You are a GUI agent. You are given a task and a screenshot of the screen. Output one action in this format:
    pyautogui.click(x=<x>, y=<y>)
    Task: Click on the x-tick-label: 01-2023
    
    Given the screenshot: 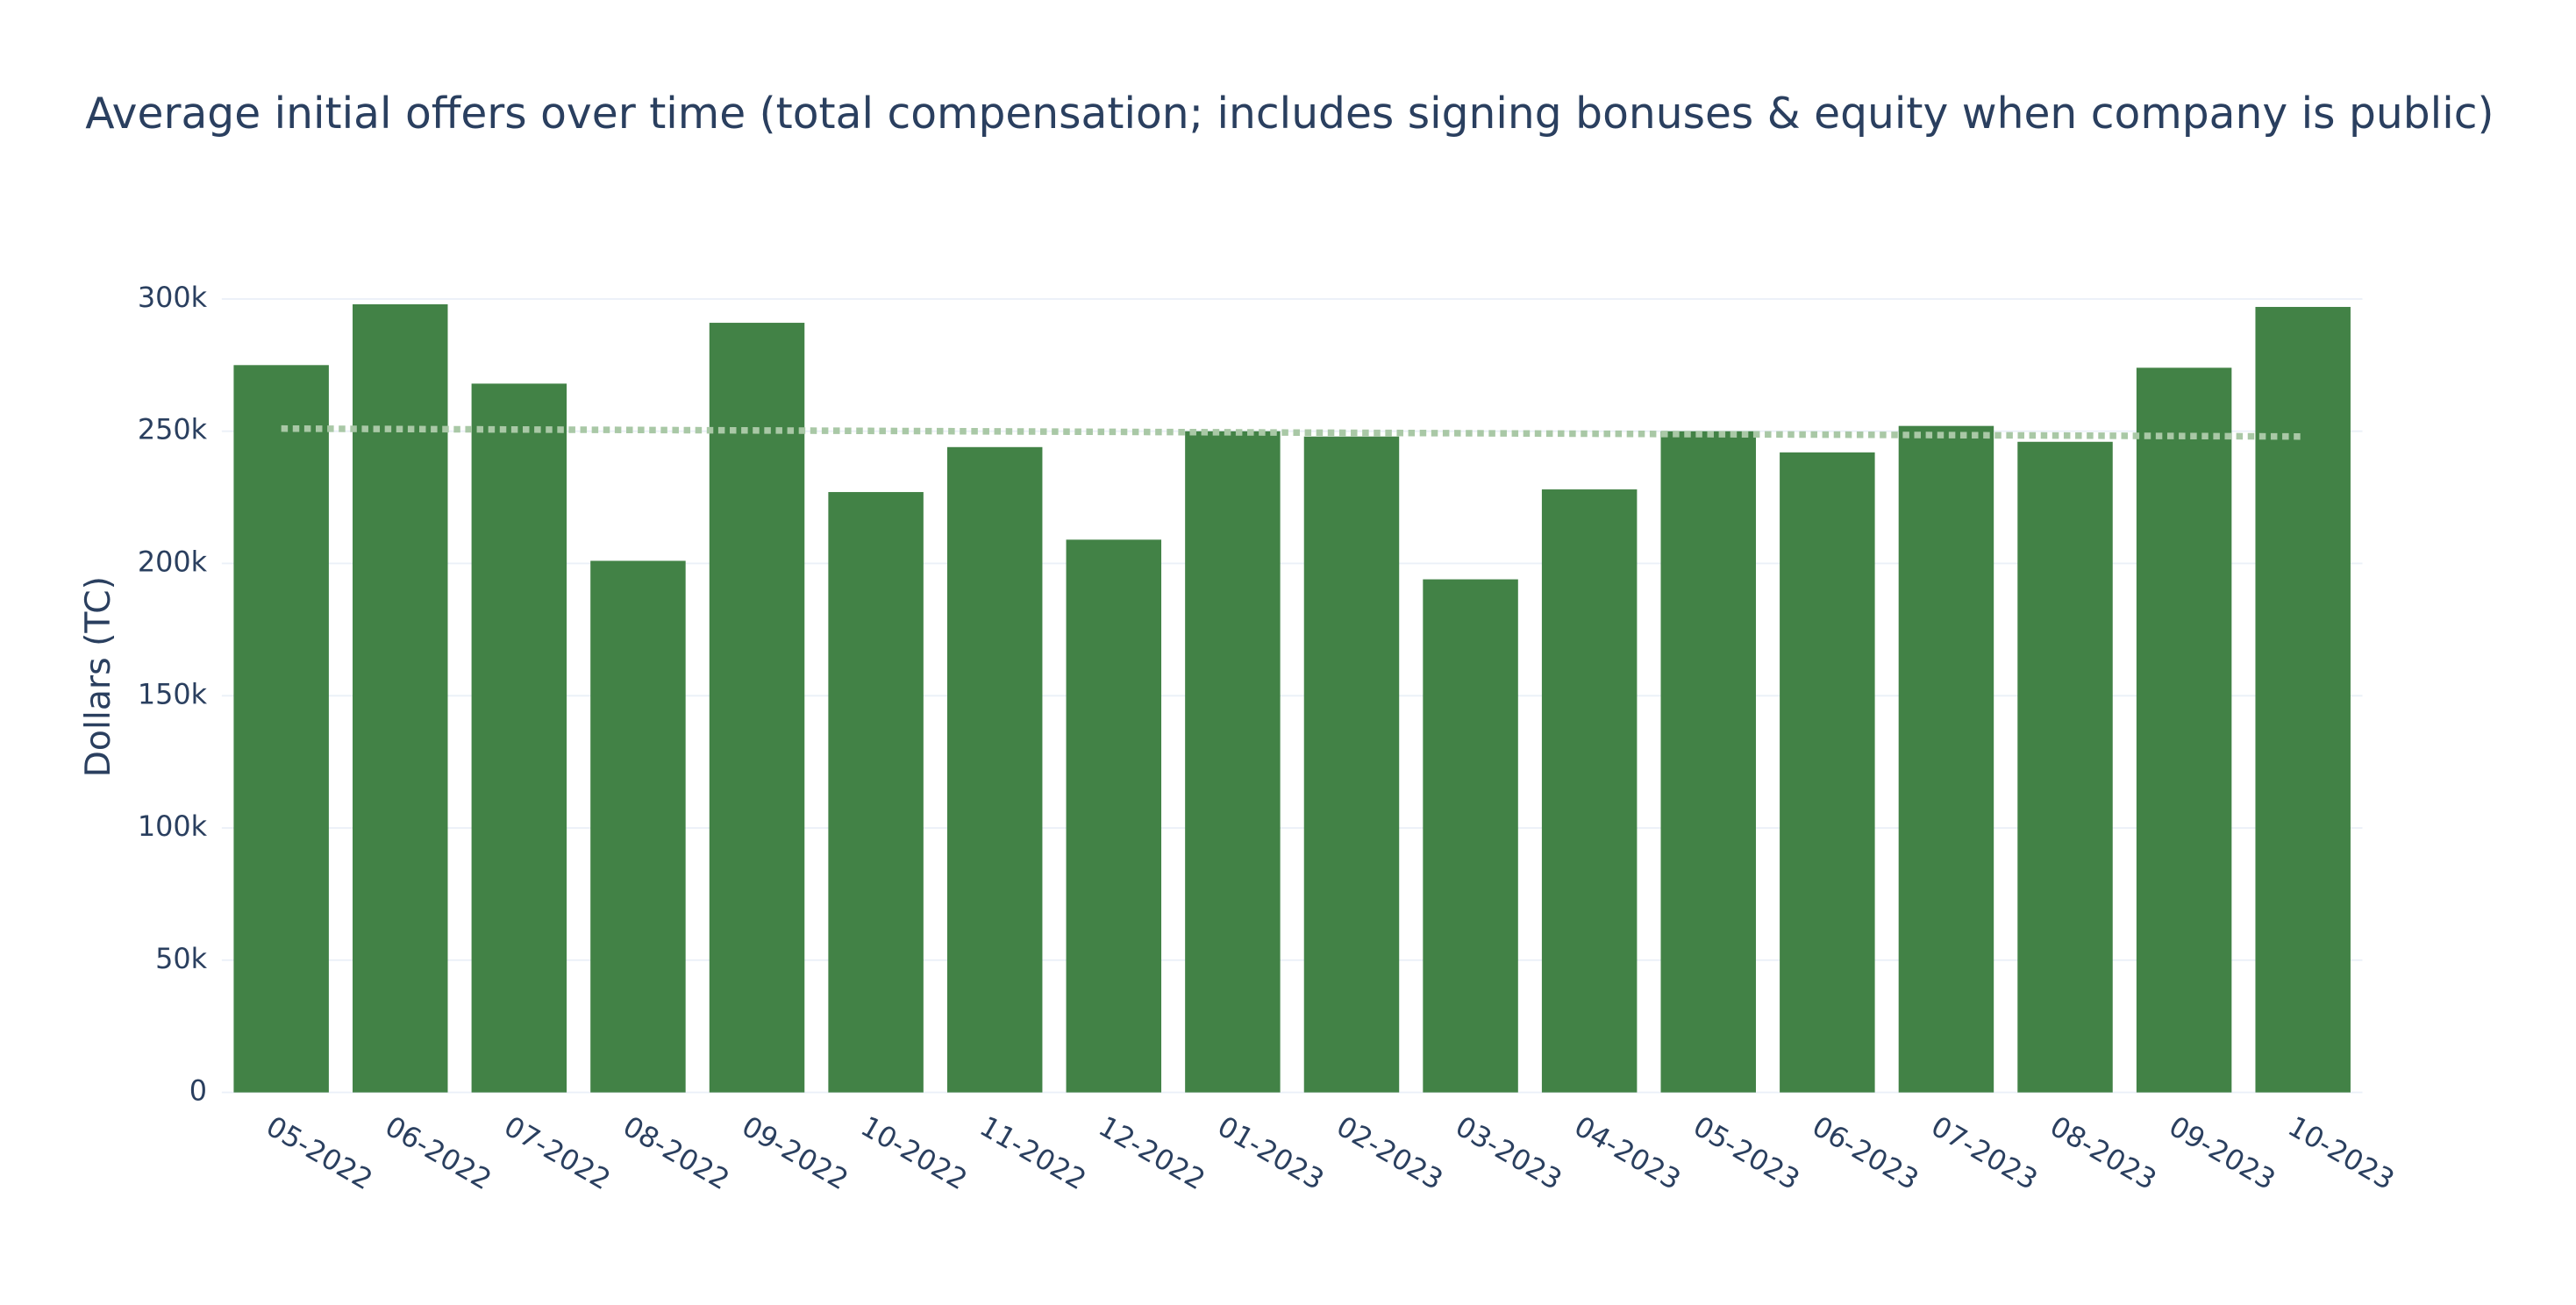 What is the action you would take?
    pyautogui.click(x=1271, y=1152)
    